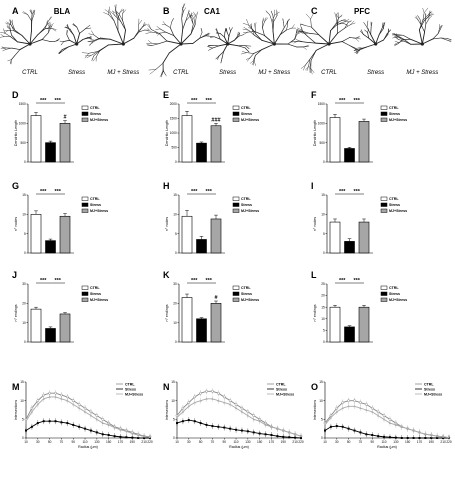 The height and width of the screenshot is (484, 455). Describe the element at coordinates (443, 442) in the screenshot. I see `x-tick-label: 210` at that location.